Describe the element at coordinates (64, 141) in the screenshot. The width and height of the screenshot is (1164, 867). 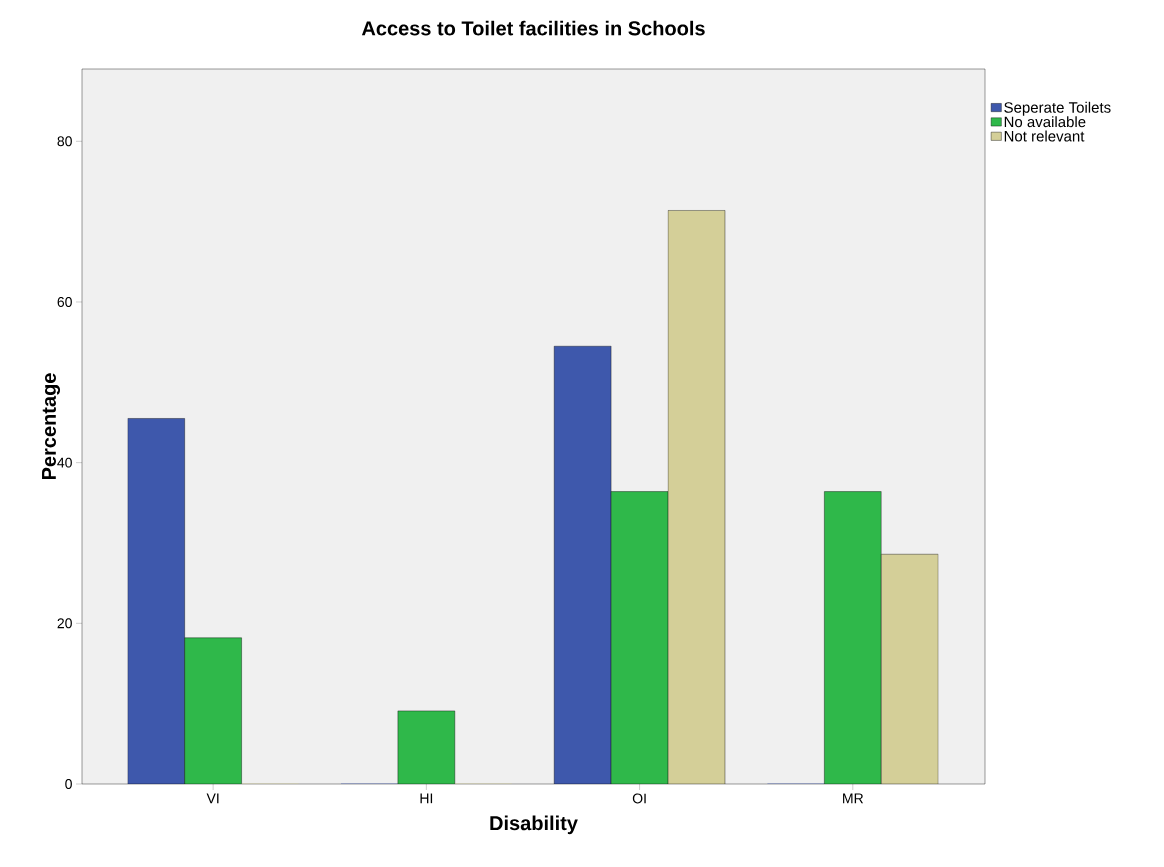
I see `y-tick-label: 80` at that location.